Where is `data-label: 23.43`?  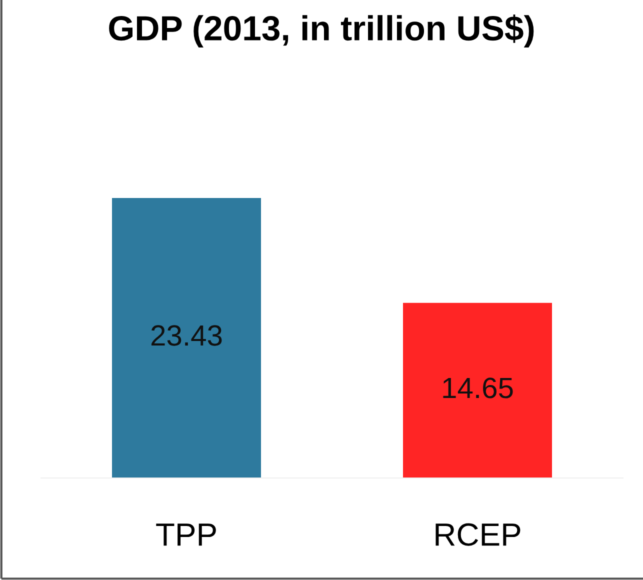
data-label: 23.43 is located at coordinates (186, 335).